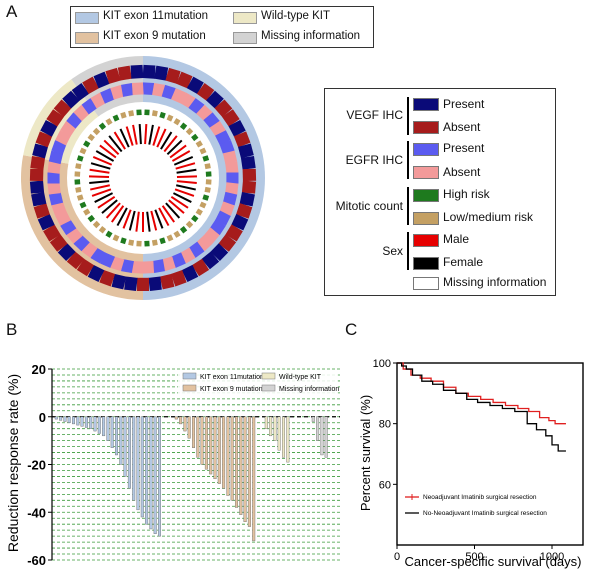 This screenshot has height=572, width=590. What do you see at coordinates (231, 389) in the screenshot?
I see `legend-label: KIT exon 9 mutation` at bounding box center [231, 389].